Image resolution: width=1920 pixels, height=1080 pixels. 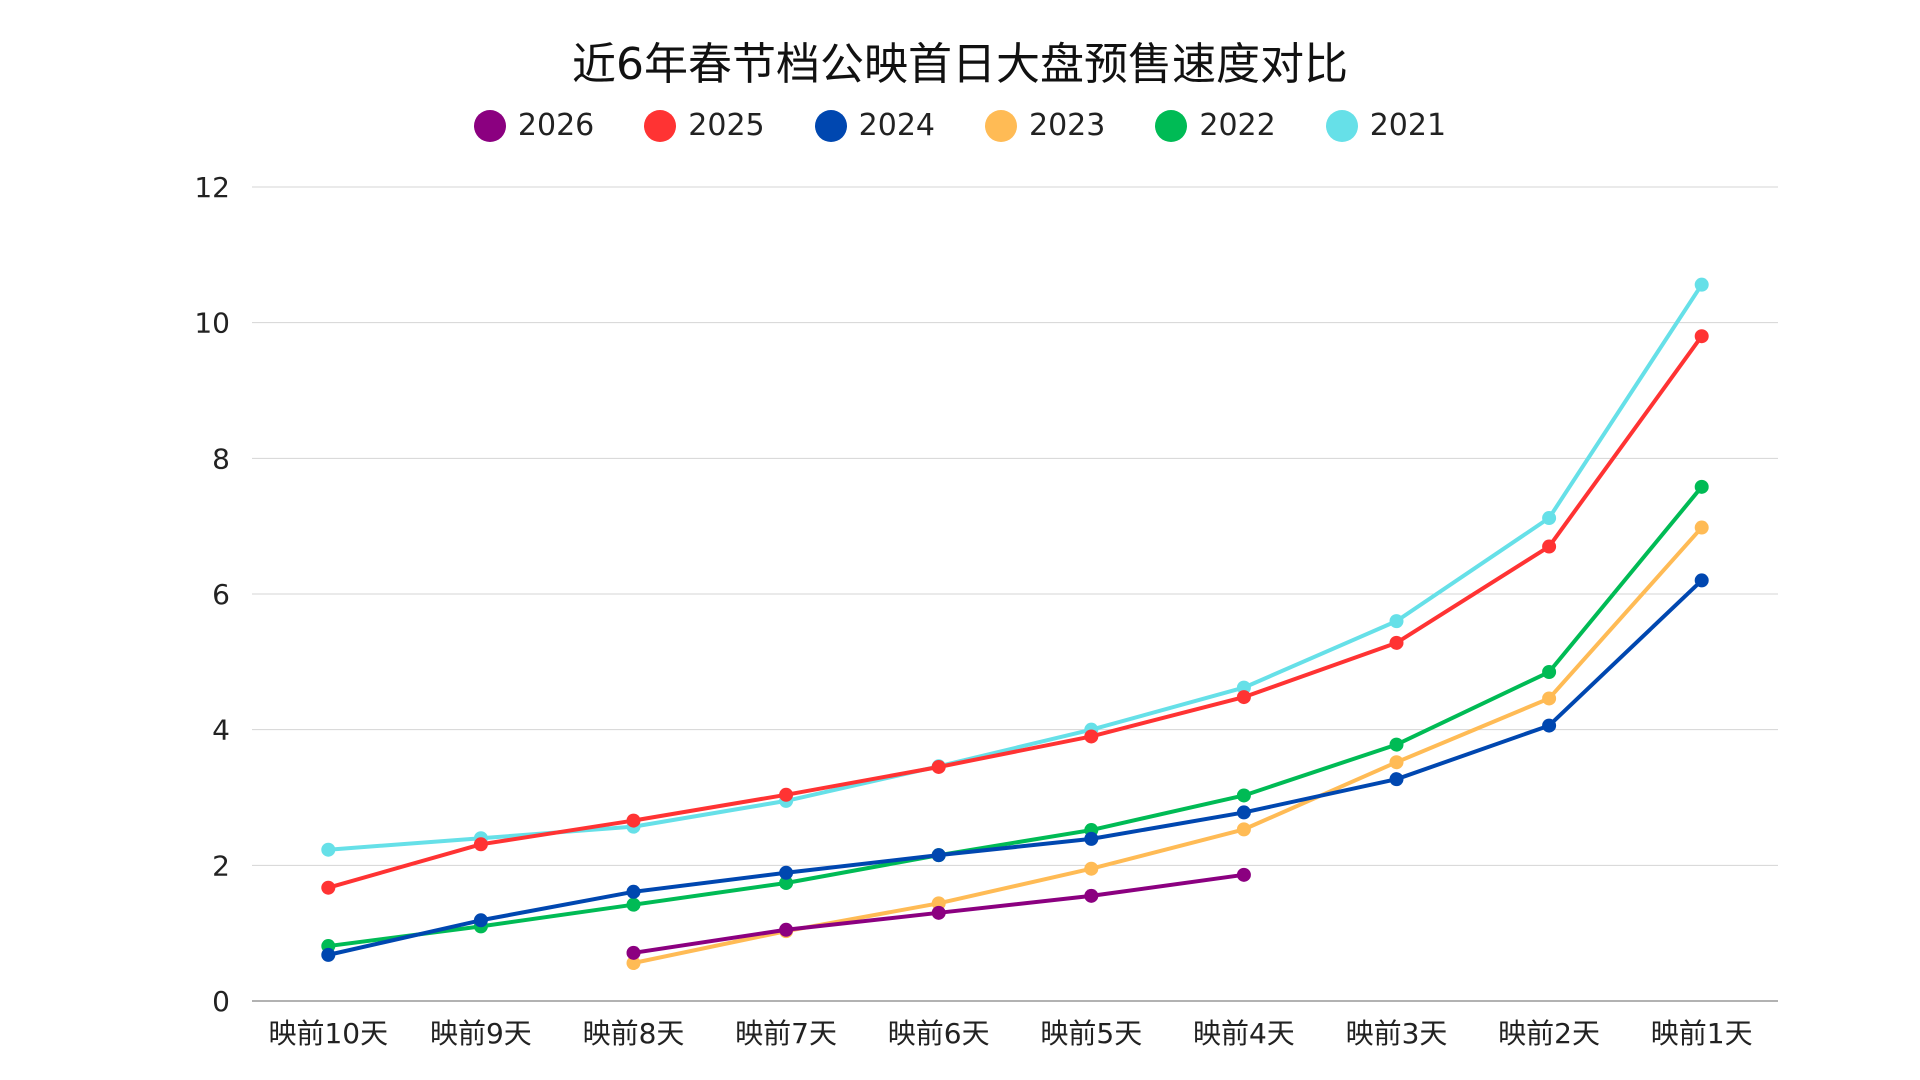 I want to click on legend-item: 2022, so click(x=1215, y=125).